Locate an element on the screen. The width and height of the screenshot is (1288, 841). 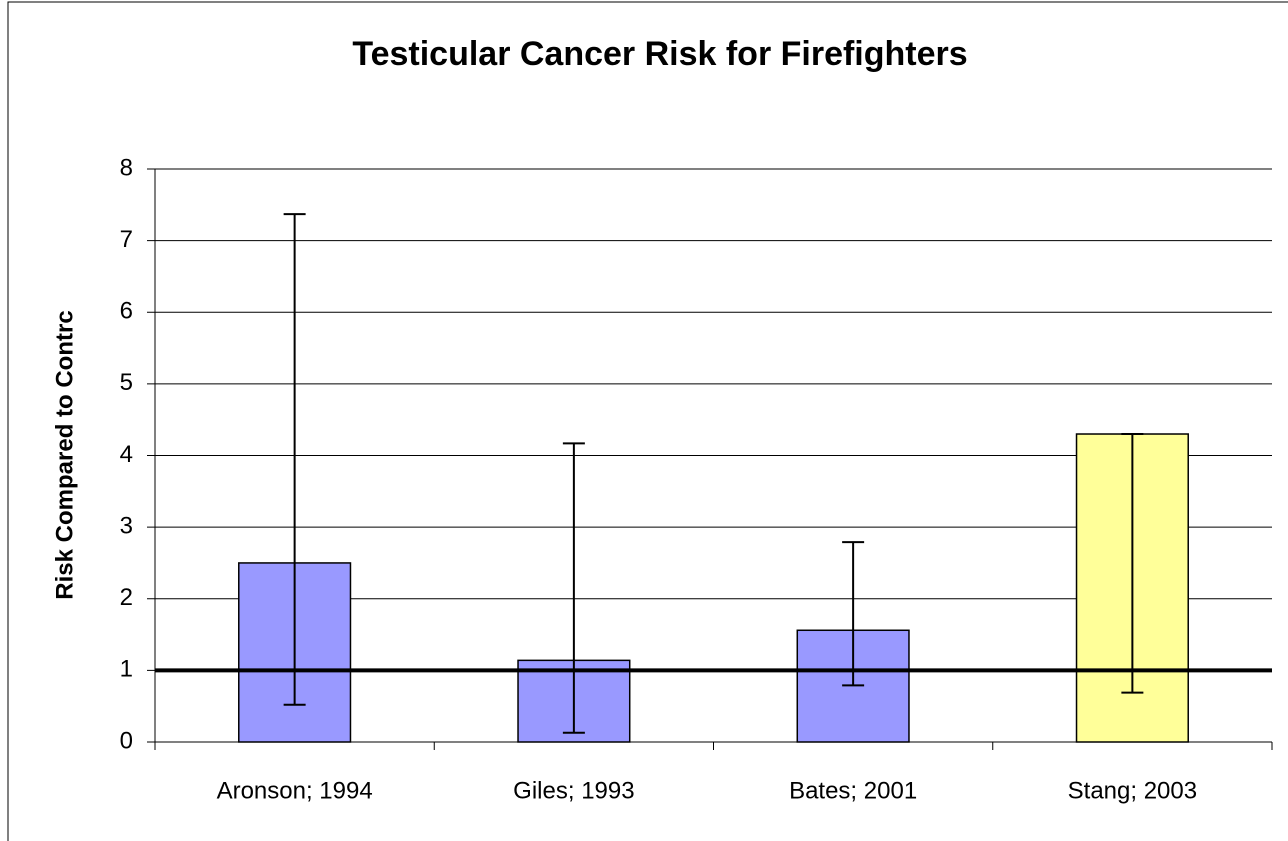
y-tick-label: 6 is located at coordinates (126, 311).